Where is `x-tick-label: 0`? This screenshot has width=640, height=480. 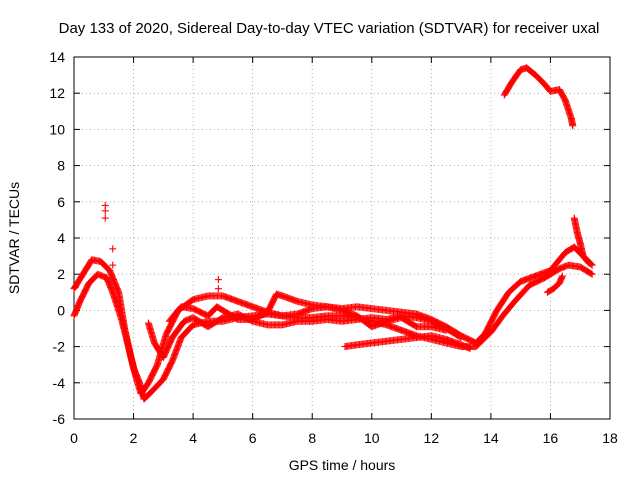 x-tick-label: 0 is located at coordinates (74, 438).